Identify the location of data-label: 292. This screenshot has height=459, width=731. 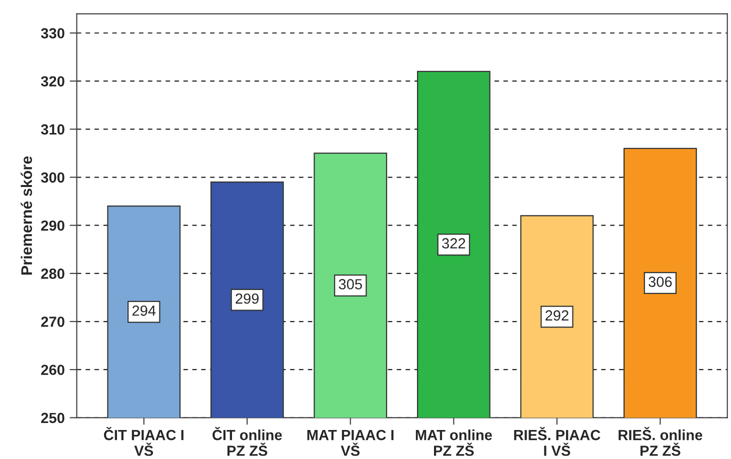
(557, 315).